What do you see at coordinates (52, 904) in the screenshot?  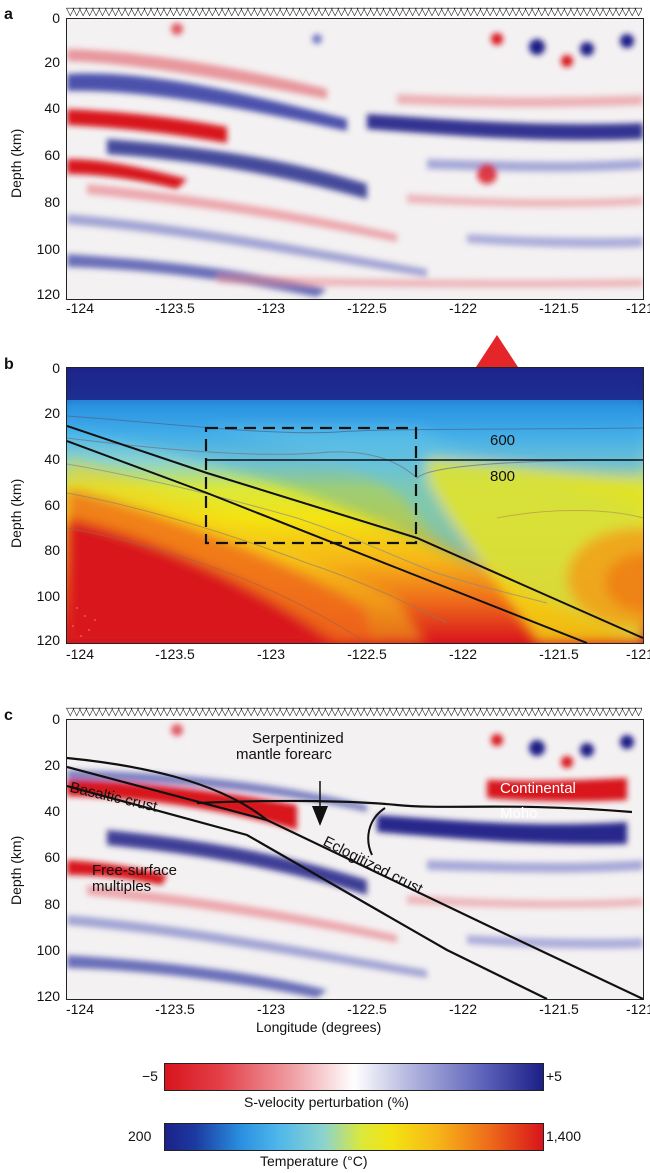 I see `panel-c-ytick: 80` at bounding box center [52, 904].